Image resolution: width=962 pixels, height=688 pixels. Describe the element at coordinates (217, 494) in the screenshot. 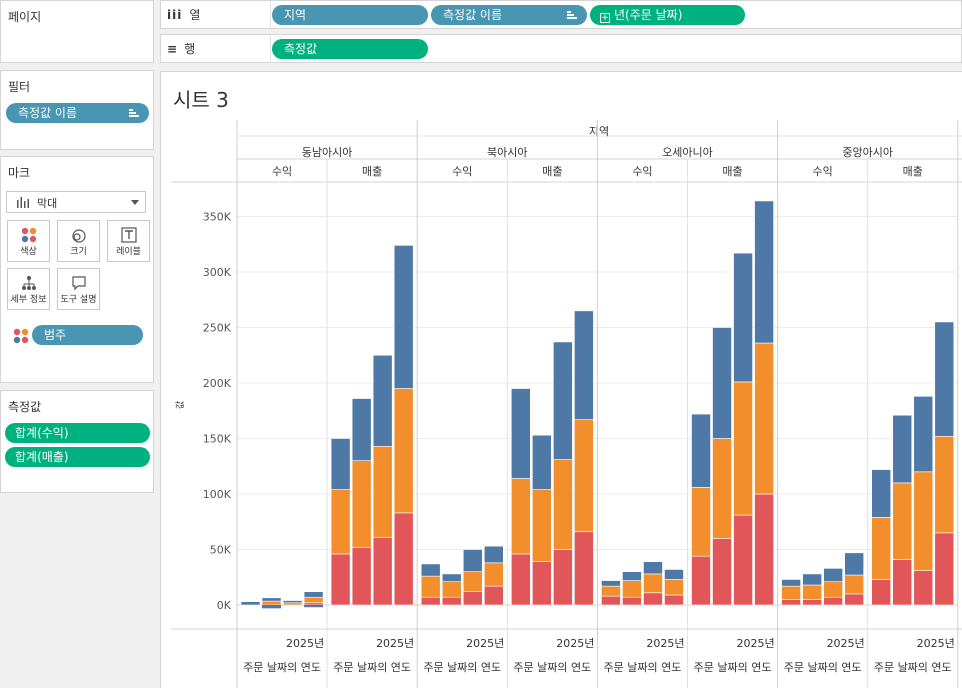

I see `y-tick-label: 100K` at that location.